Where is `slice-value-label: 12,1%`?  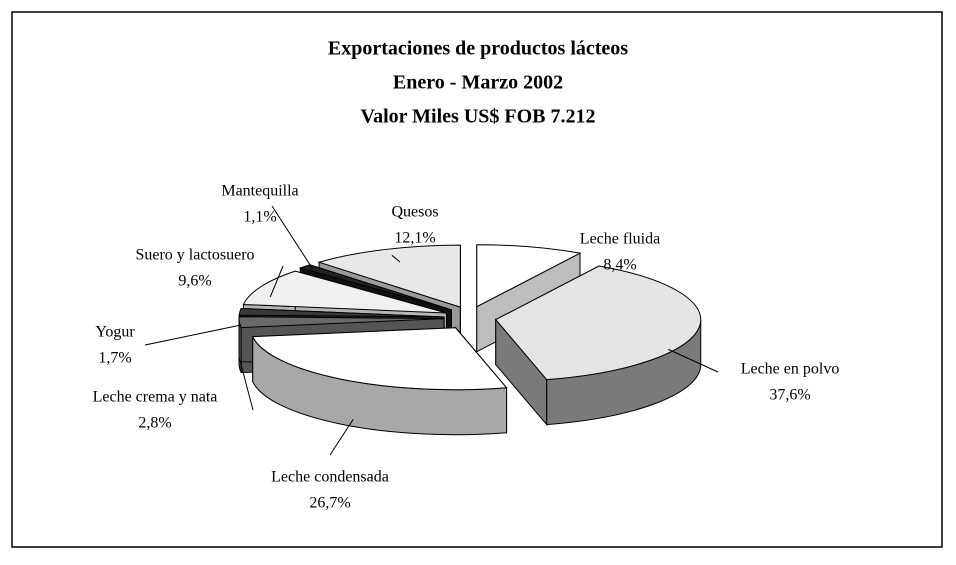 slice-value-label: 12,1% is located at coordinates (414, 238).